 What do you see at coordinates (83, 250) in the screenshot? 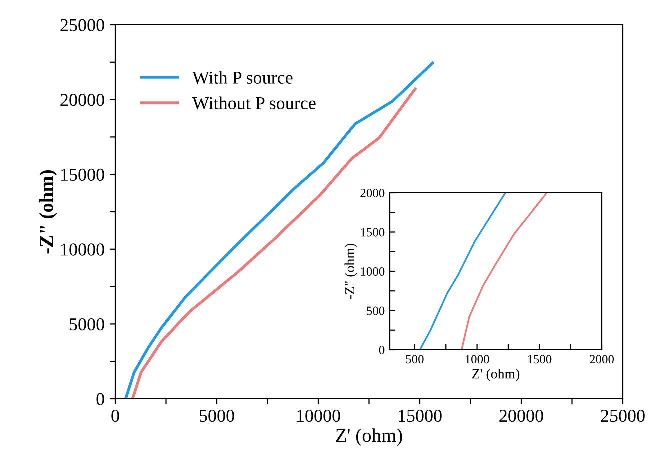
I see `y-tick-label: 10000` at bounding box center [83, 250].